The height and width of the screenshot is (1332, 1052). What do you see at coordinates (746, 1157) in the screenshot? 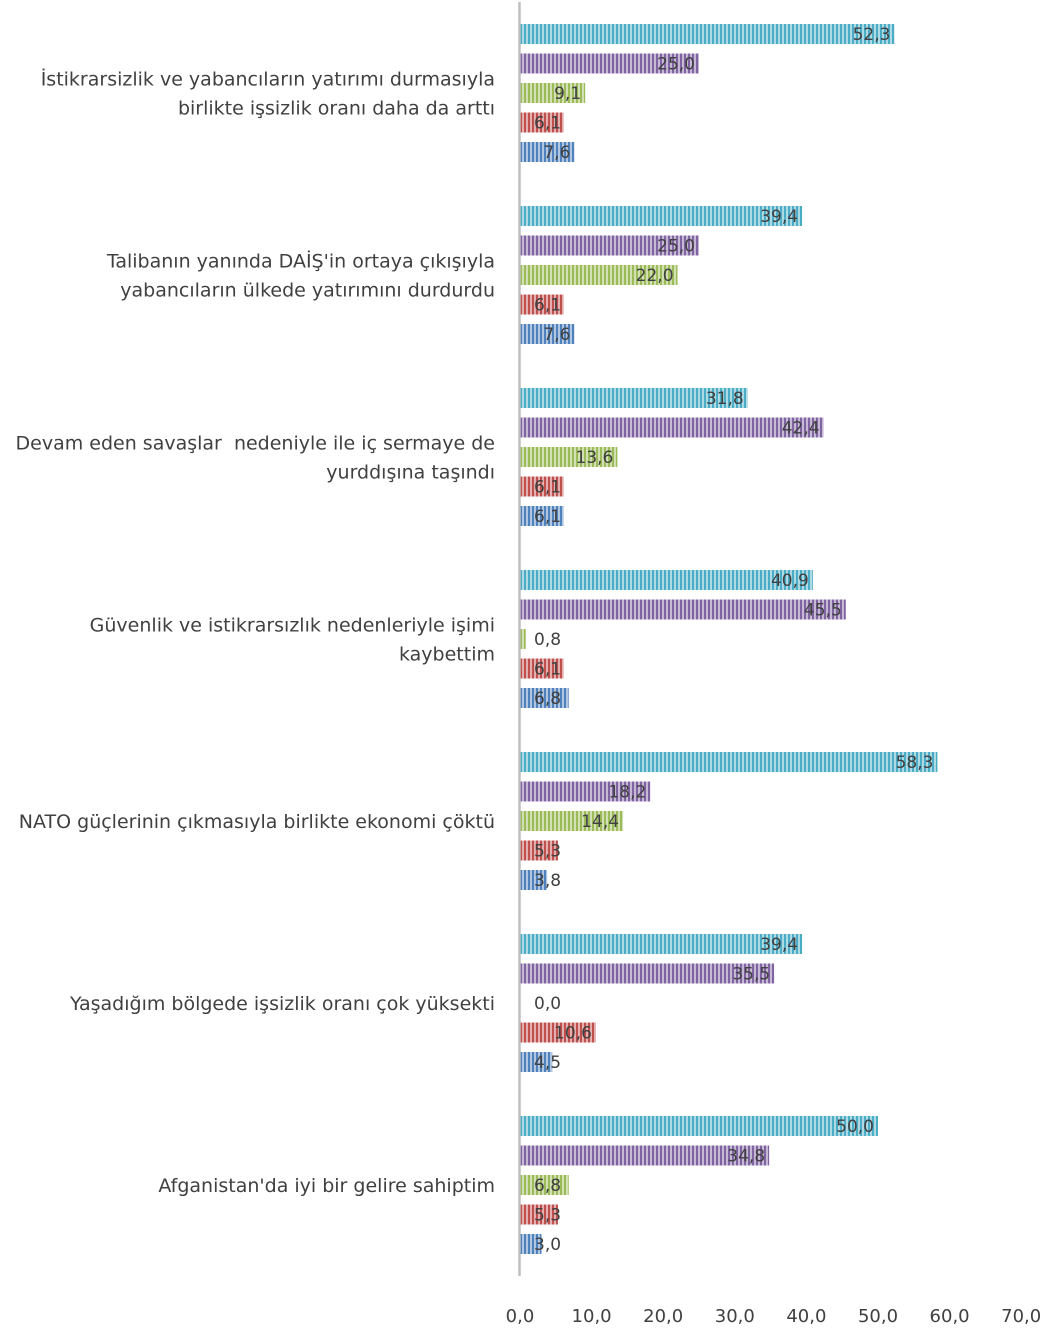
I see `data-label-series2-cat7: 34,8` at bounding box center [746, 1157].